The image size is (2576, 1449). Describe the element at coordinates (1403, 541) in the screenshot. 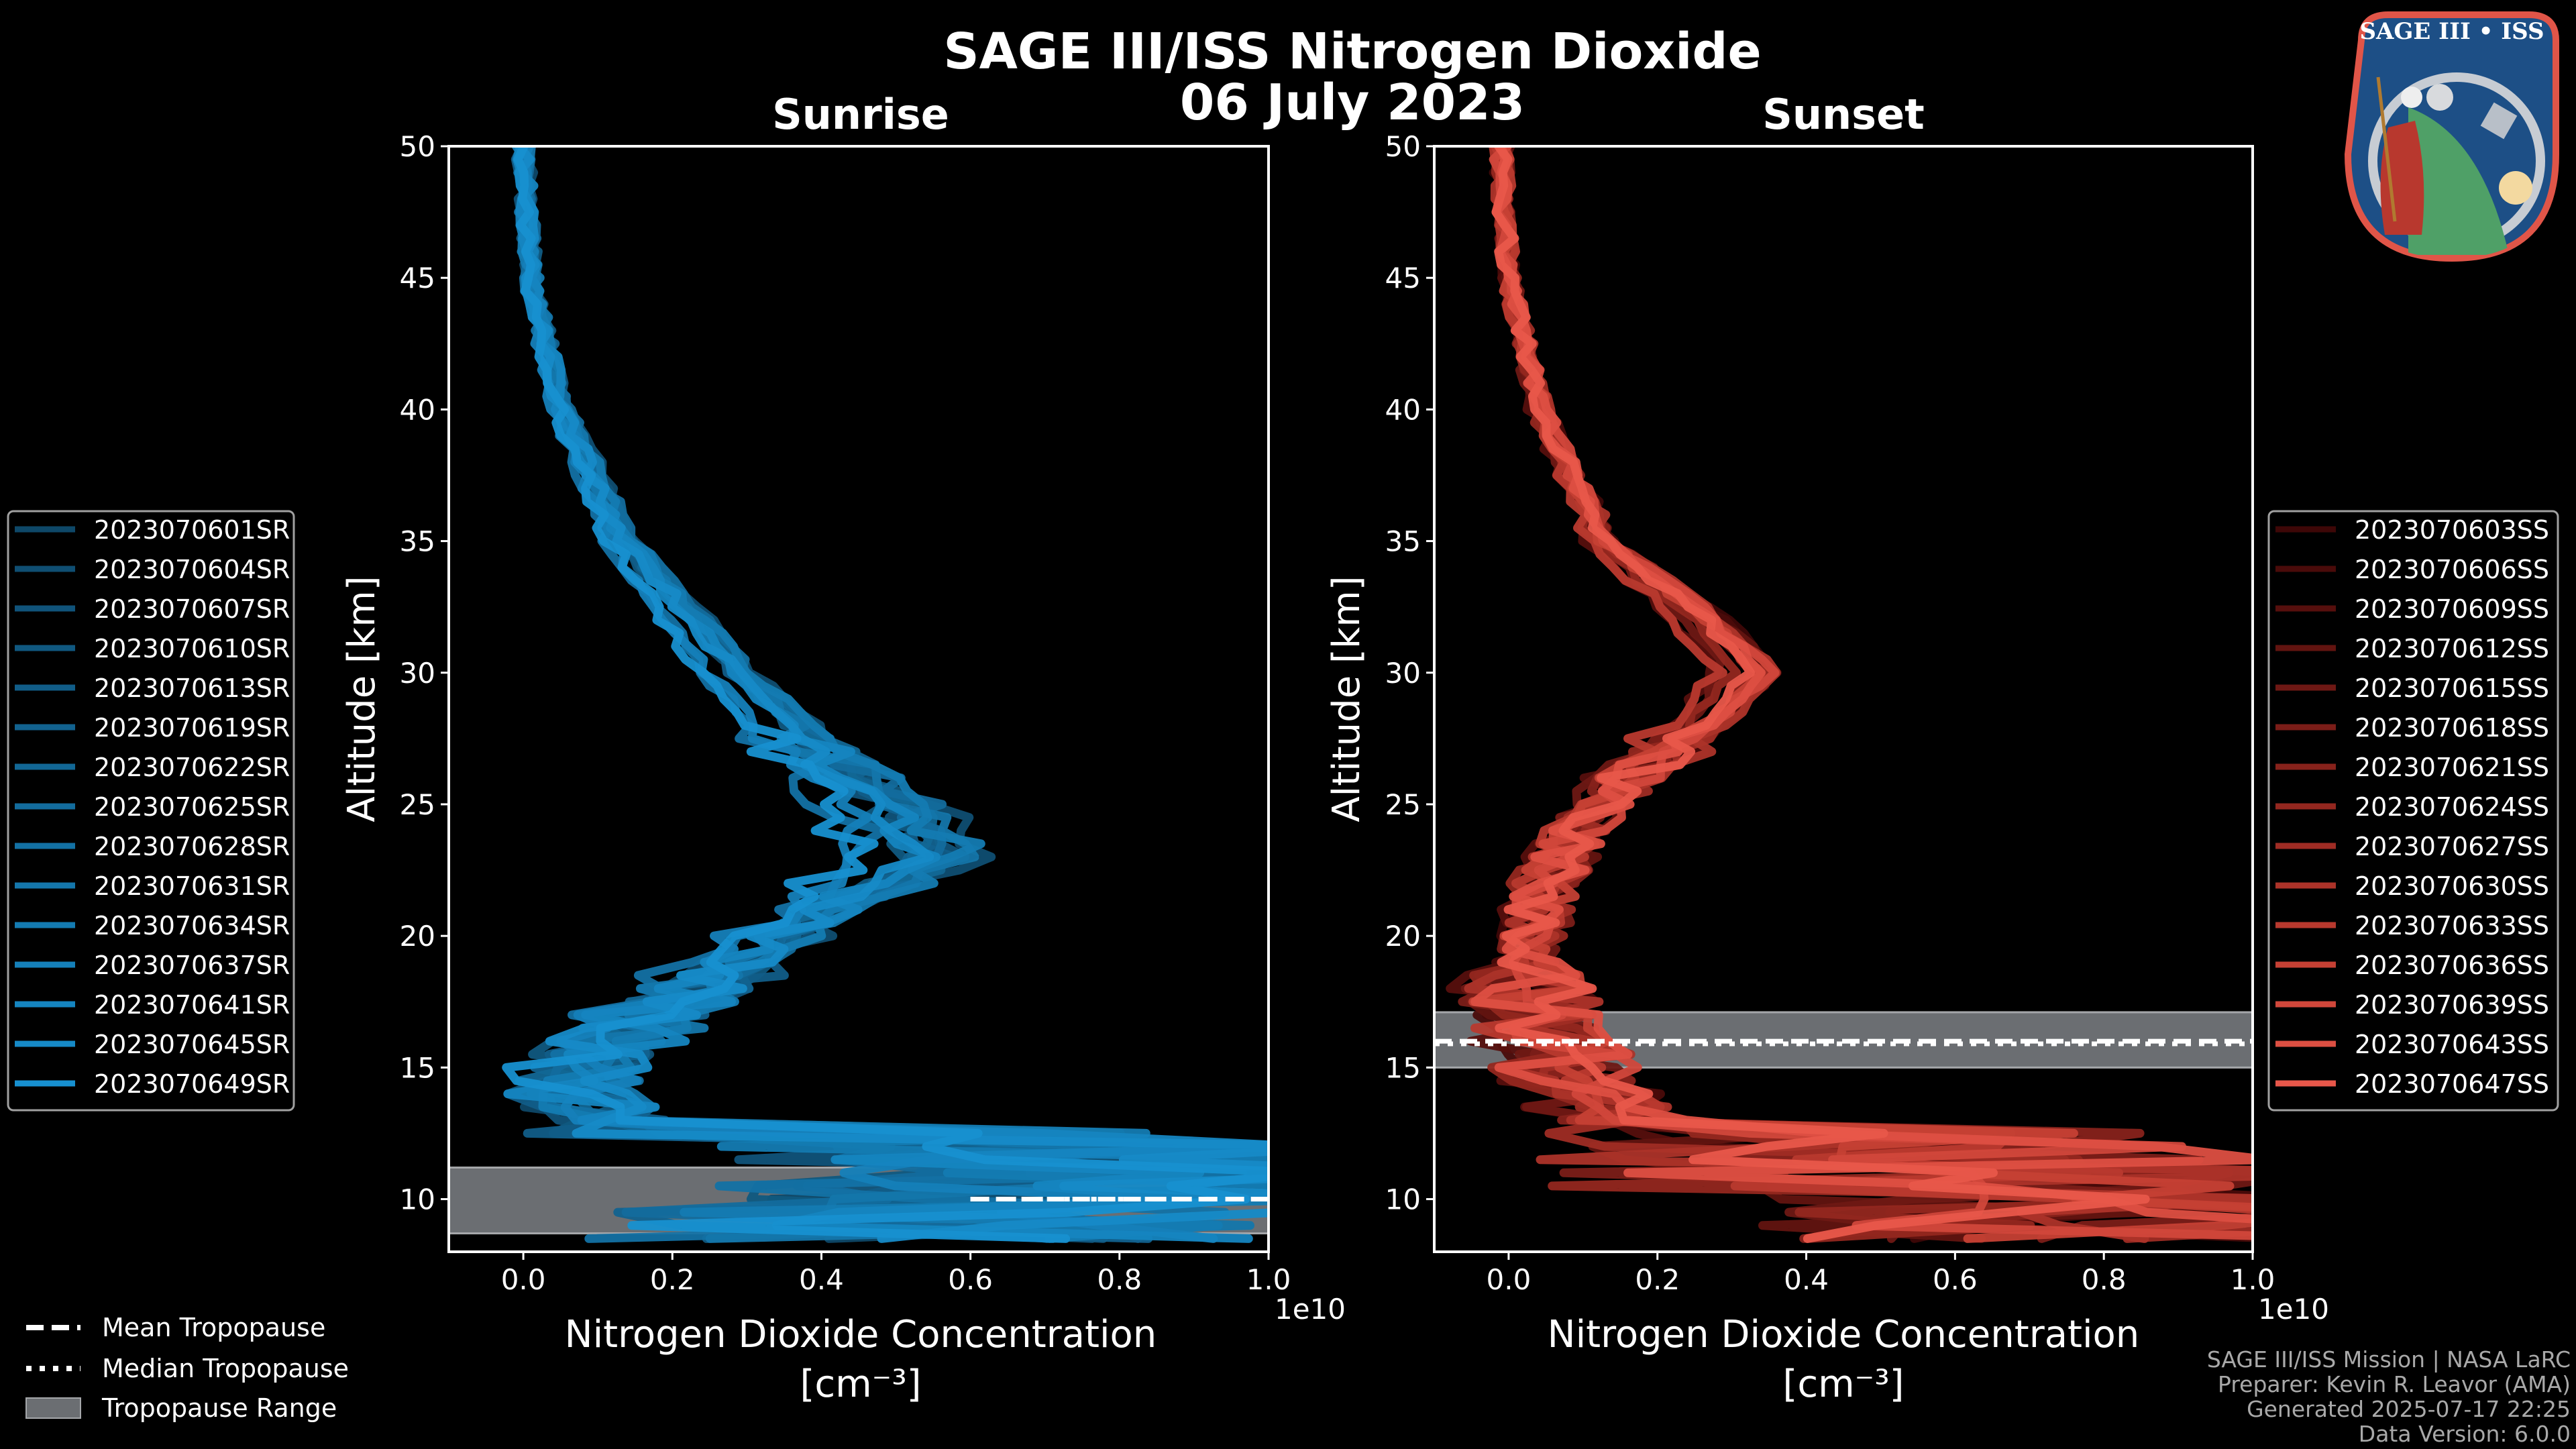

I see `y-tick-label: 35` at that location.